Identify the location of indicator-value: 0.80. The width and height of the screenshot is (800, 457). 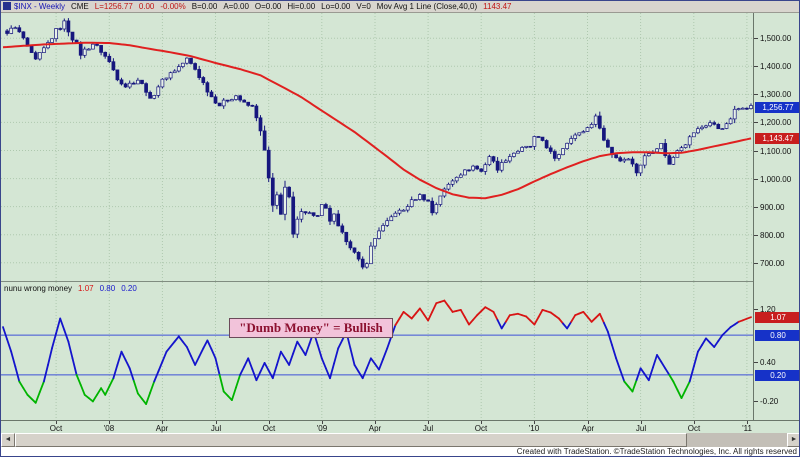
(107, 288).